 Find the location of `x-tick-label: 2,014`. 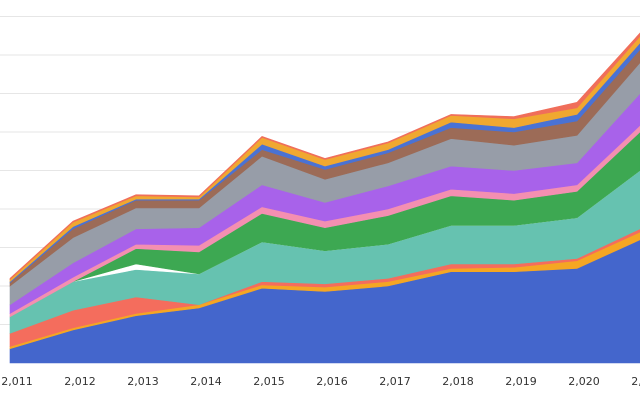

x-tick-label: 2,014 is located at coordinates (206, 381).